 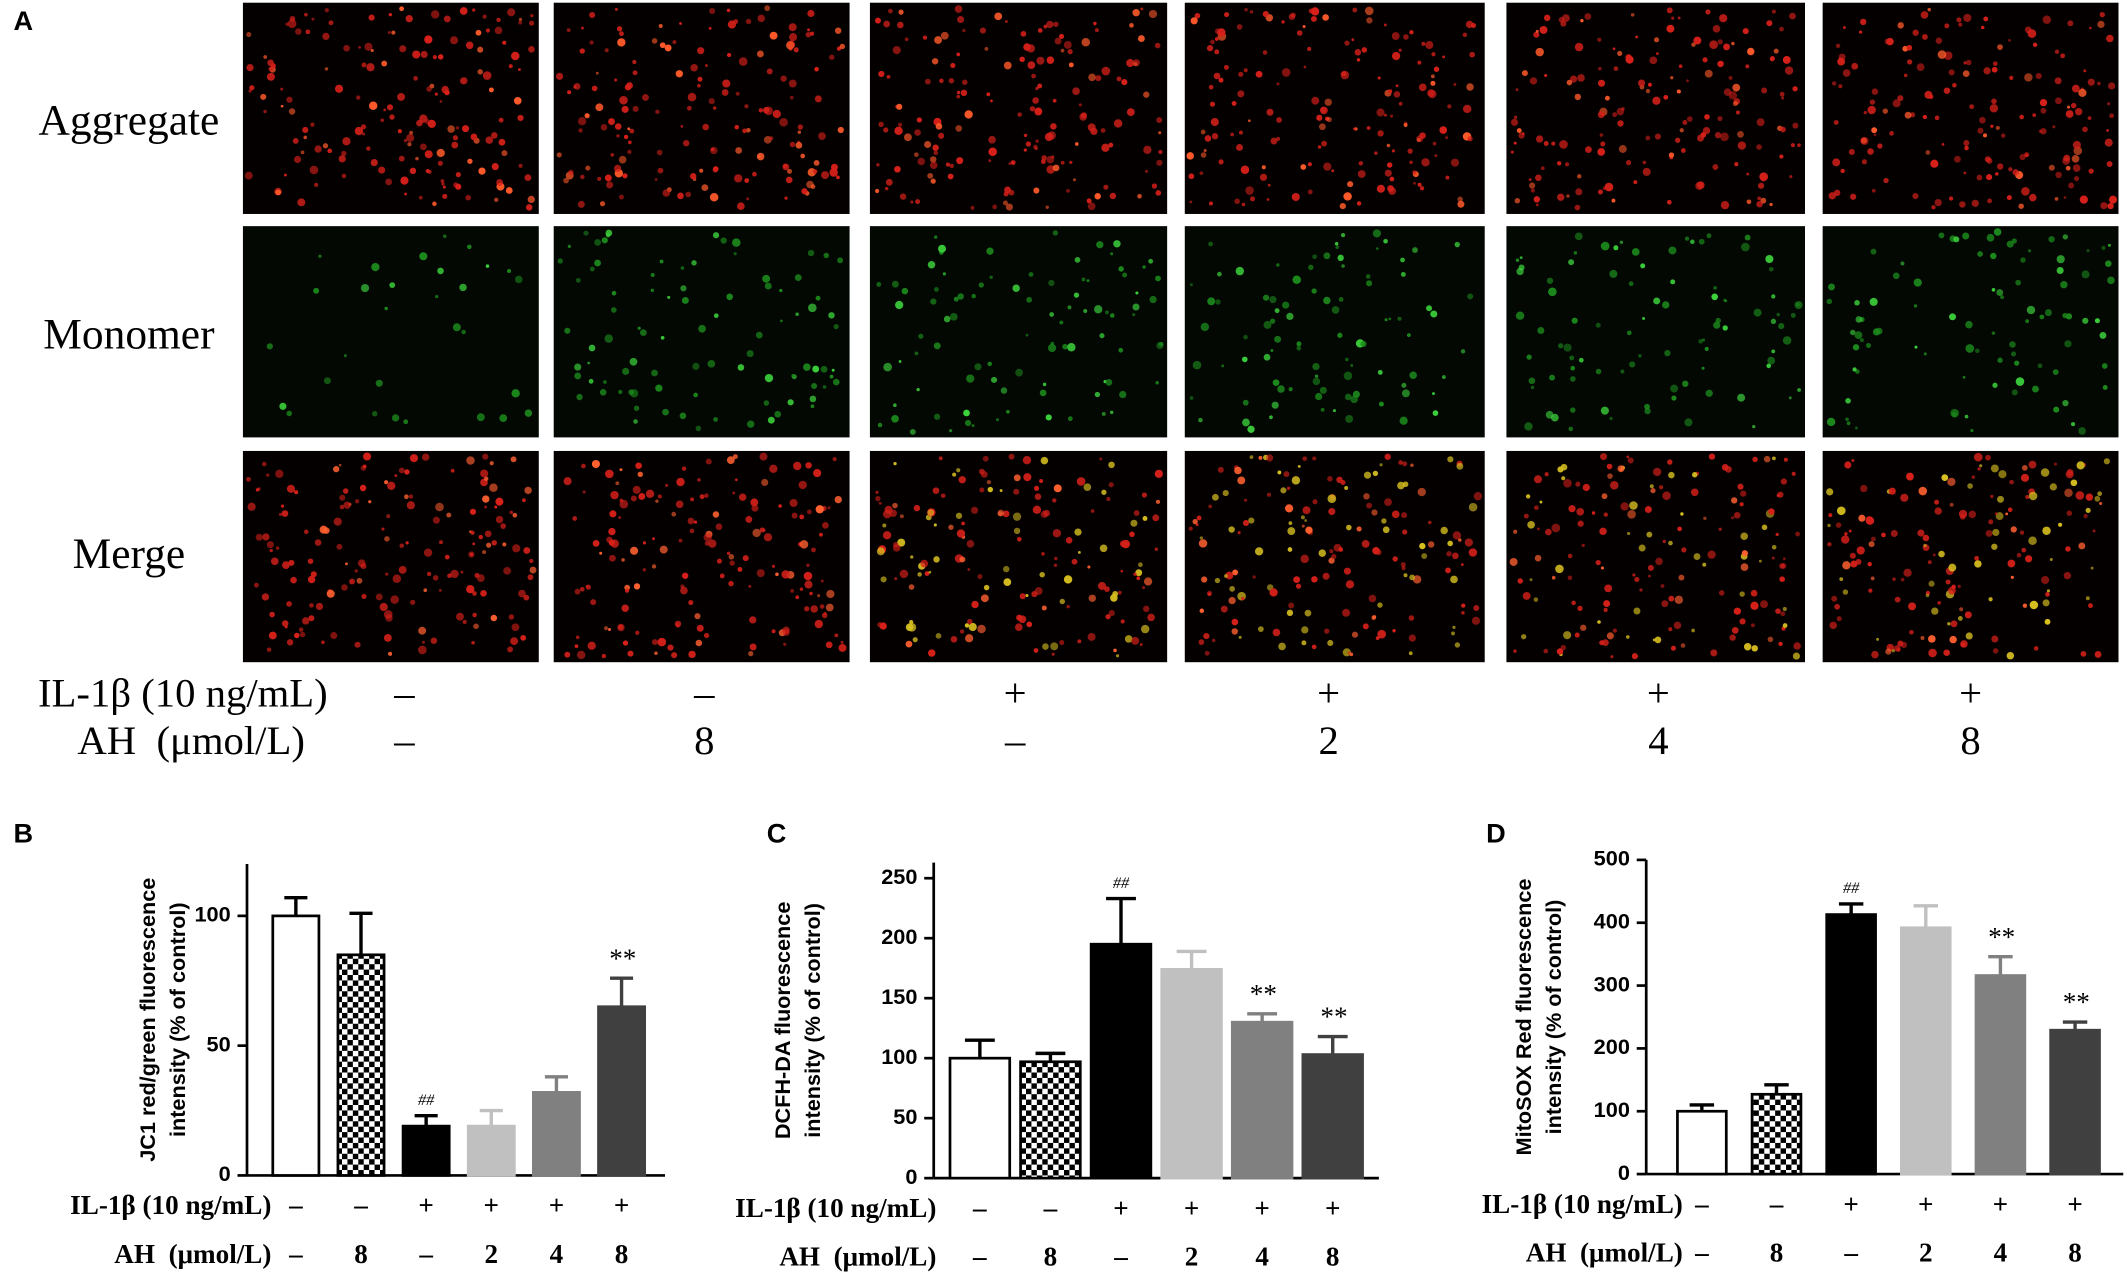 What do you see at coordinates (701, 332) in the screenshot?
I see `micrograph` at bounding box center [701, 332].